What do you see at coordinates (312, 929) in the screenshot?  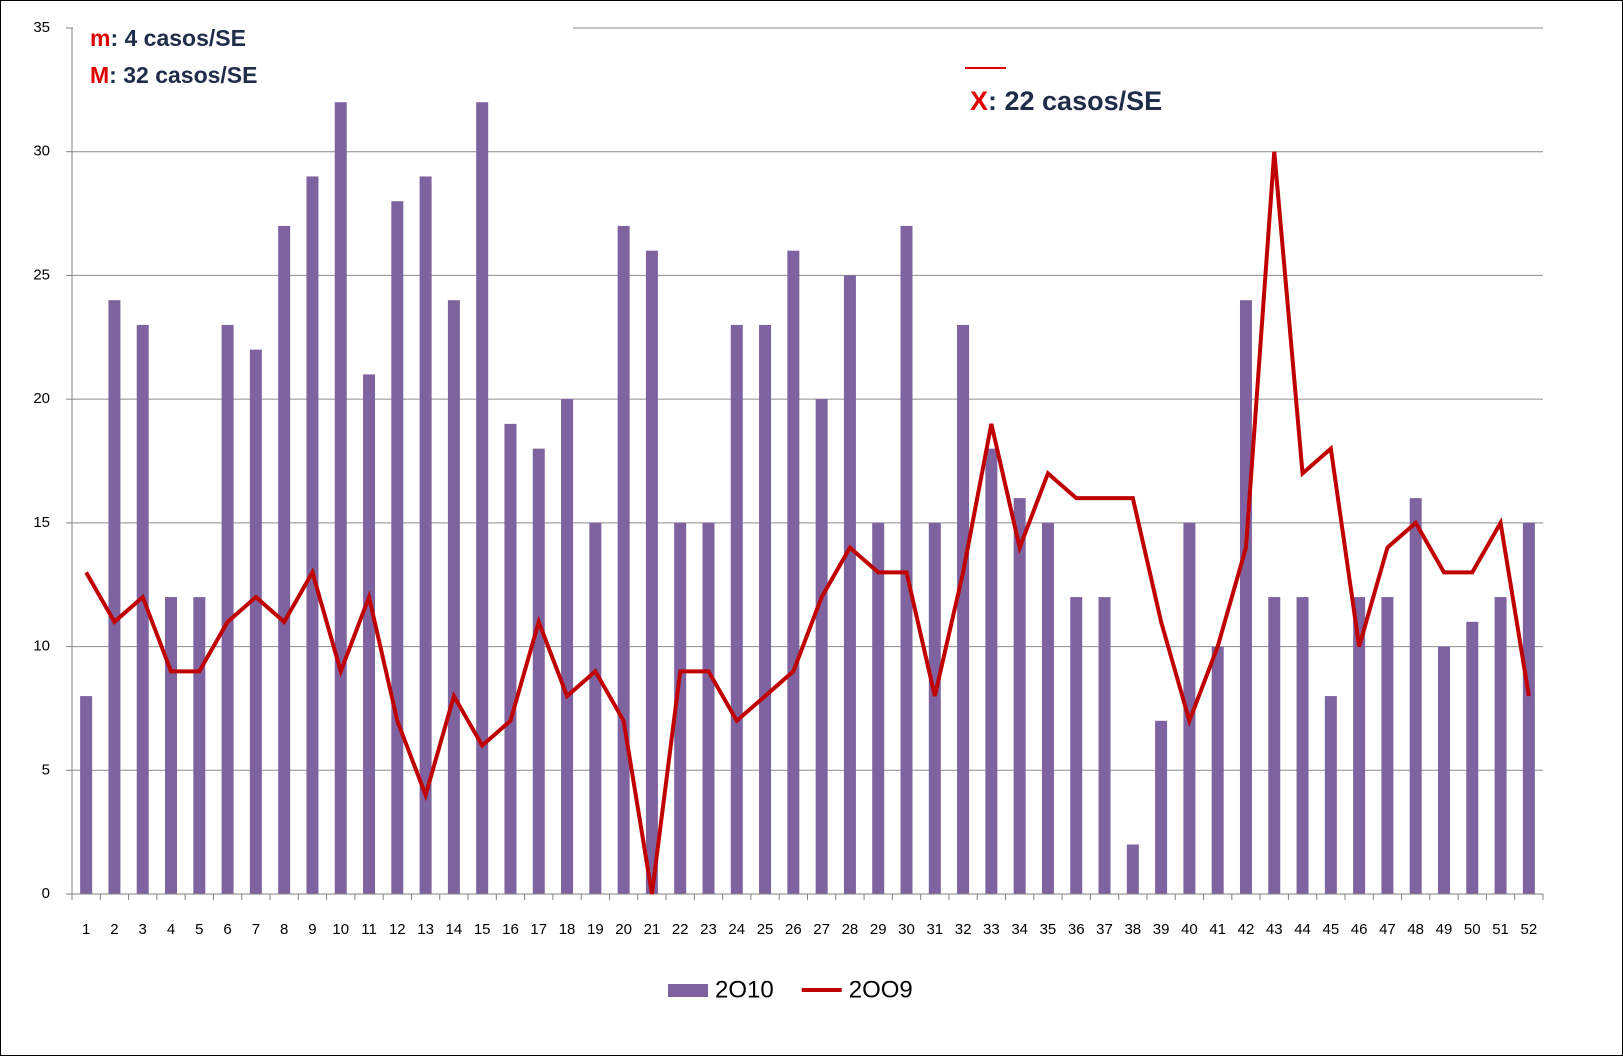 I see `x-tick-label: 9` at bounding box center [312, 929].